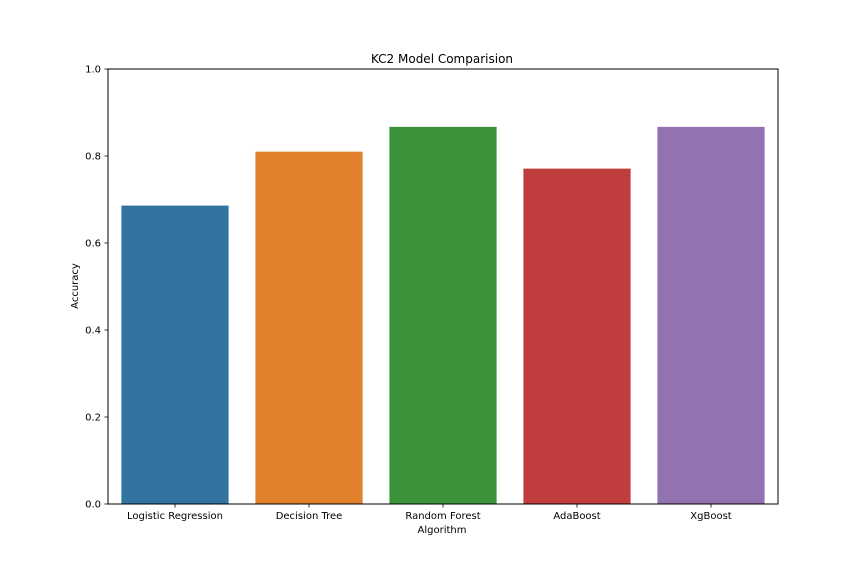  I want to click on x-tick-label: AdaBoost, so click(576, 516).